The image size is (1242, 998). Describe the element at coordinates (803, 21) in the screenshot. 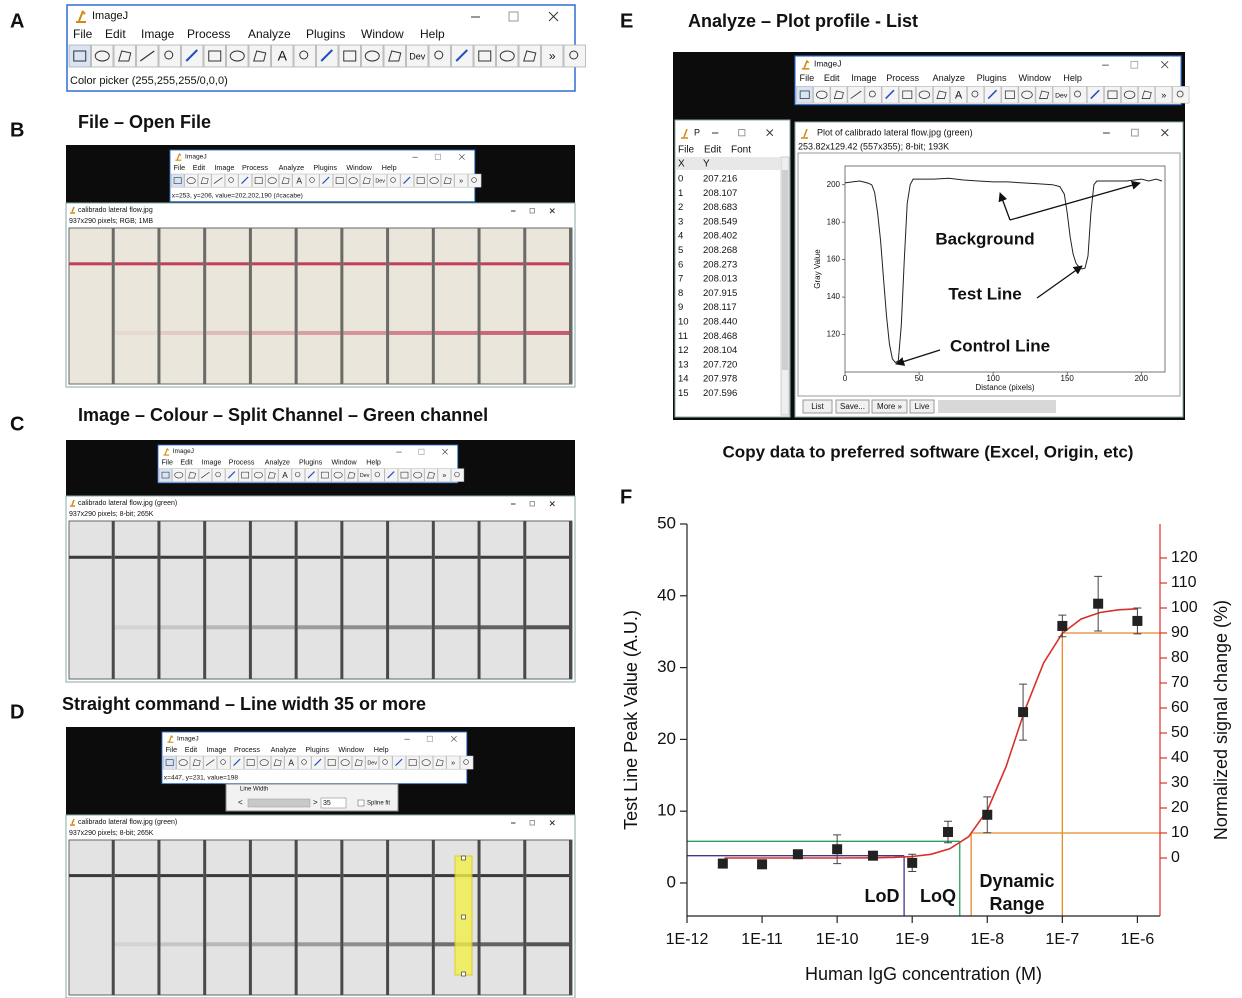

I see `panel-caption: Analyze – Plot profile - List` at that location.